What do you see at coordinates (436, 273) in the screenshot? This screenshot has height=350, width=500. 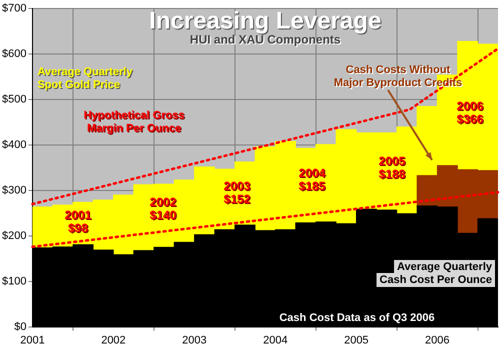 I see `series-label: Average Quarterly Cash Cost Per Ounce` at bounding box center [436, 273].